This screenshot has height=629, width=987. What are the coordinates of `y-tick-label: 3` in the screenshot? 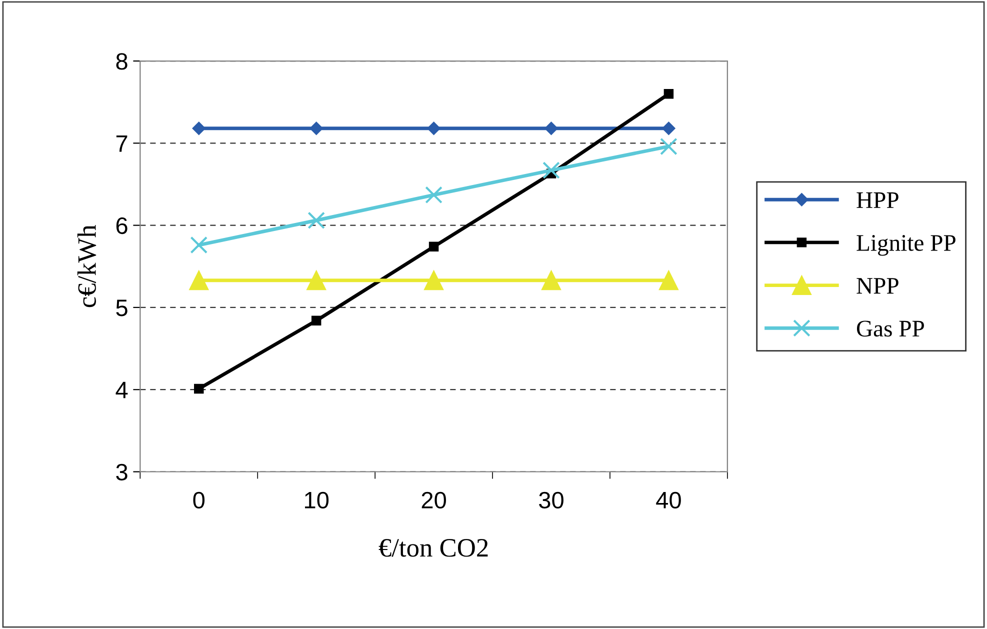 It's located at (122, 472).